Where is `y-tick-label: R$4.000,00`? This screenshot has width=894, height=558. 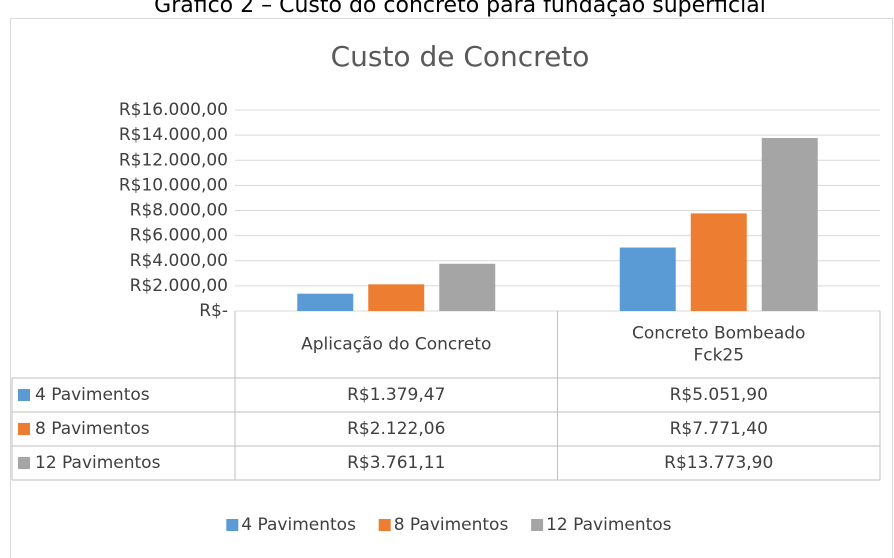
y-tick-label: R$4.000,00 is located at coordinates (179, 261).